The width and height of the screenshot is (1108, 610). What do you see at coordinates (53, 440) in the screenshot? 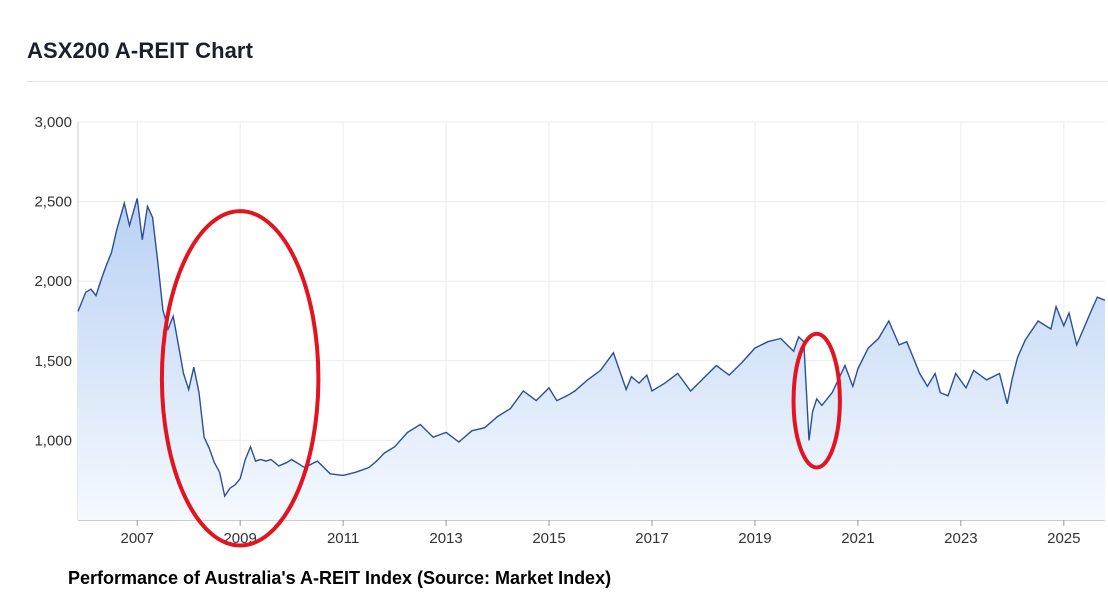
I see `y-tick-label: 1,000` at bounding box center [53, 440].